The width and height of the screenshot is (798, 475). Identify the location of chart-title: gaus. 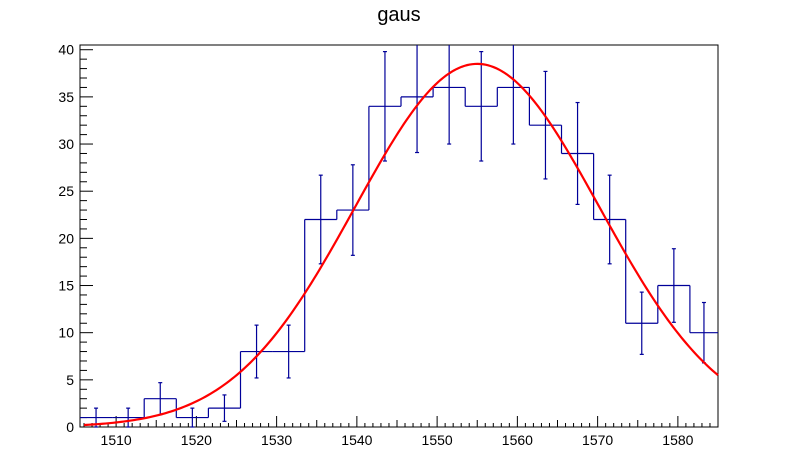
(398, 15).